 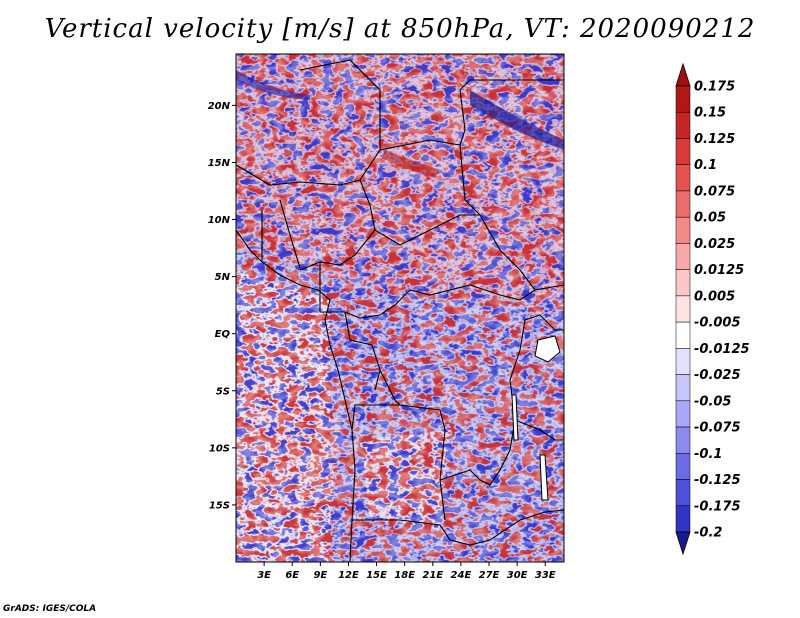 I want to click on lon-tick-label: 12E, so click(x=348, y=575).